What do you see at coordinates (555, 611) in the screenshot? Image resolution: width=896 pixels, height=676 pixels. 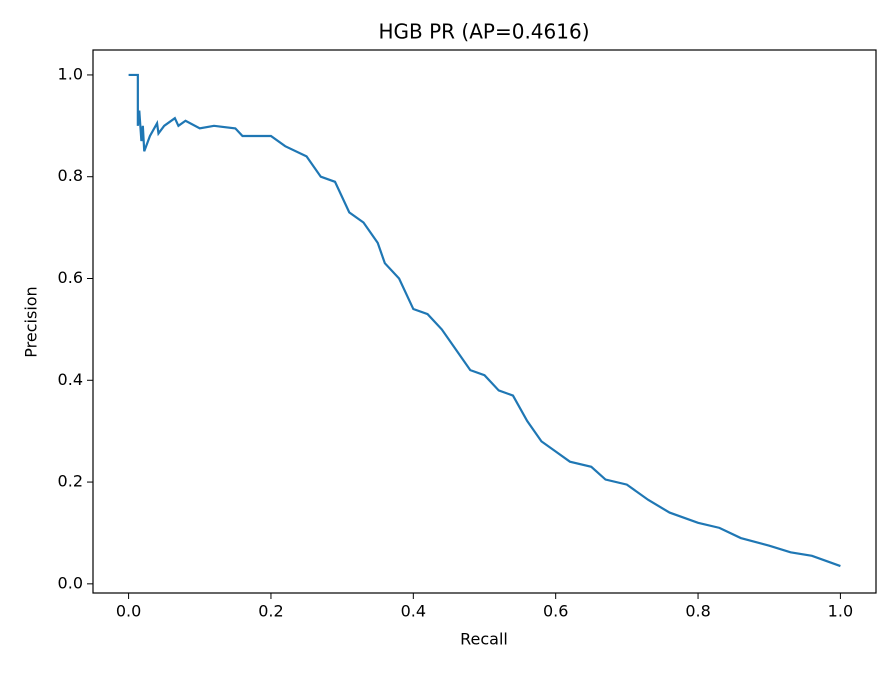 I see `x-tick-label: 0.6` at bounding box center [555, 611].